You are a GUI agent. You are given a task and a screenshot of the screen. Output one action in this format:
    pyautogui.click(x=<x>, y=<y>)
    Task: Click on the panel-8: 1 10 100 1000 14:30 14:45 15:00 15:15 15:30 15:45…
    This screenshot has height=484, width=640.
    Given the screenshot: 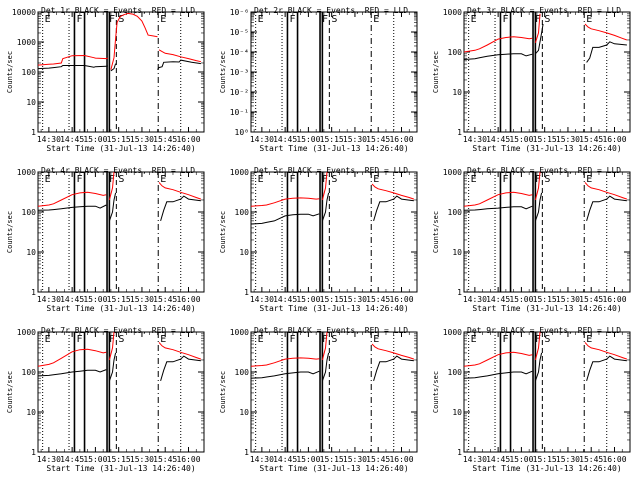 What is the action you would take?
    pyautogui.click(x=318, y=399)
    